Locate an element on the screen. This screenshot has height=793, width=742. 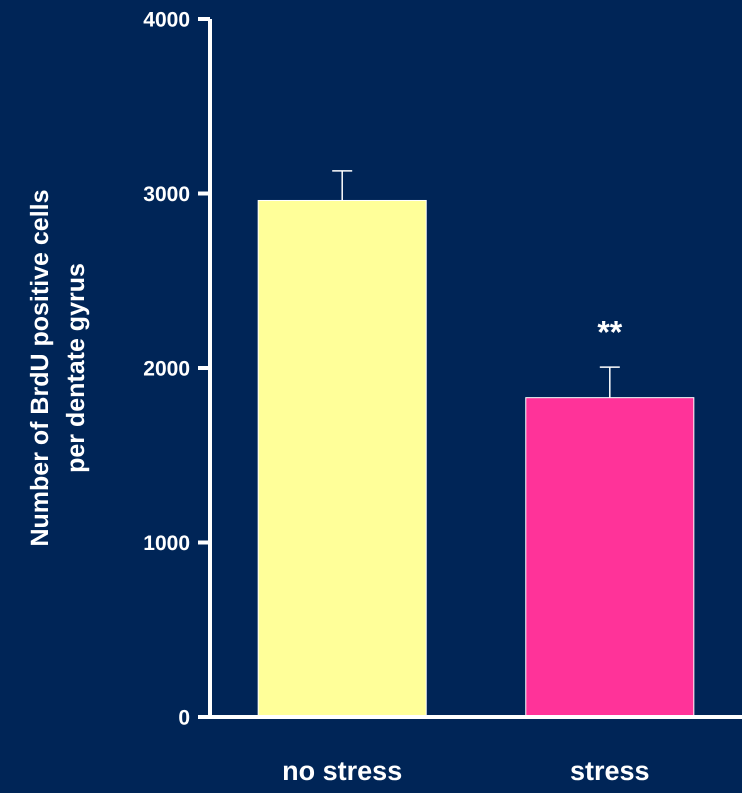
y-tick-label: 1000 is located at coordinates (166, 543).